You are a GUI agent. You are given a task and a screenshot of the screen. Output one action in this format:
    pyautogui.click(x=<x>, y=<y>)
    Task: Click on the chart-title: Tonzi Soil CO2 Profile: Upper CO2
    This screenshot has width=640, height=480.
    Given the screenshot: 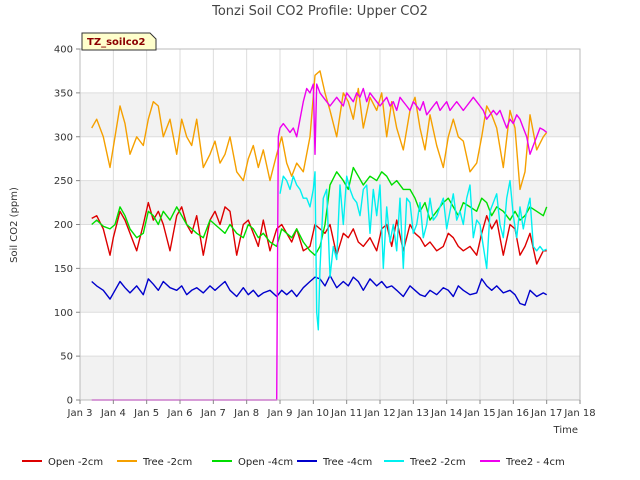 What is the action you would take?
    pyautogui.click(x=319, y=11)
    